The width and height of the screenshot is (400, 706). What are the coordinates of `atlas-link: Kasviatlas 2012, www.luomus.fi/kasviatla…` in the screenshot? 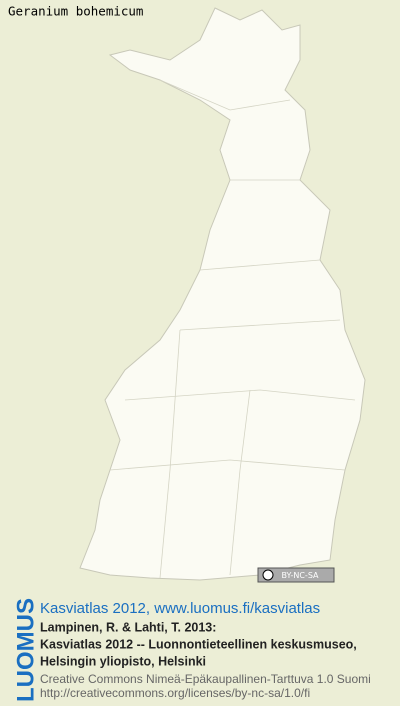 It's located at (180, 608).